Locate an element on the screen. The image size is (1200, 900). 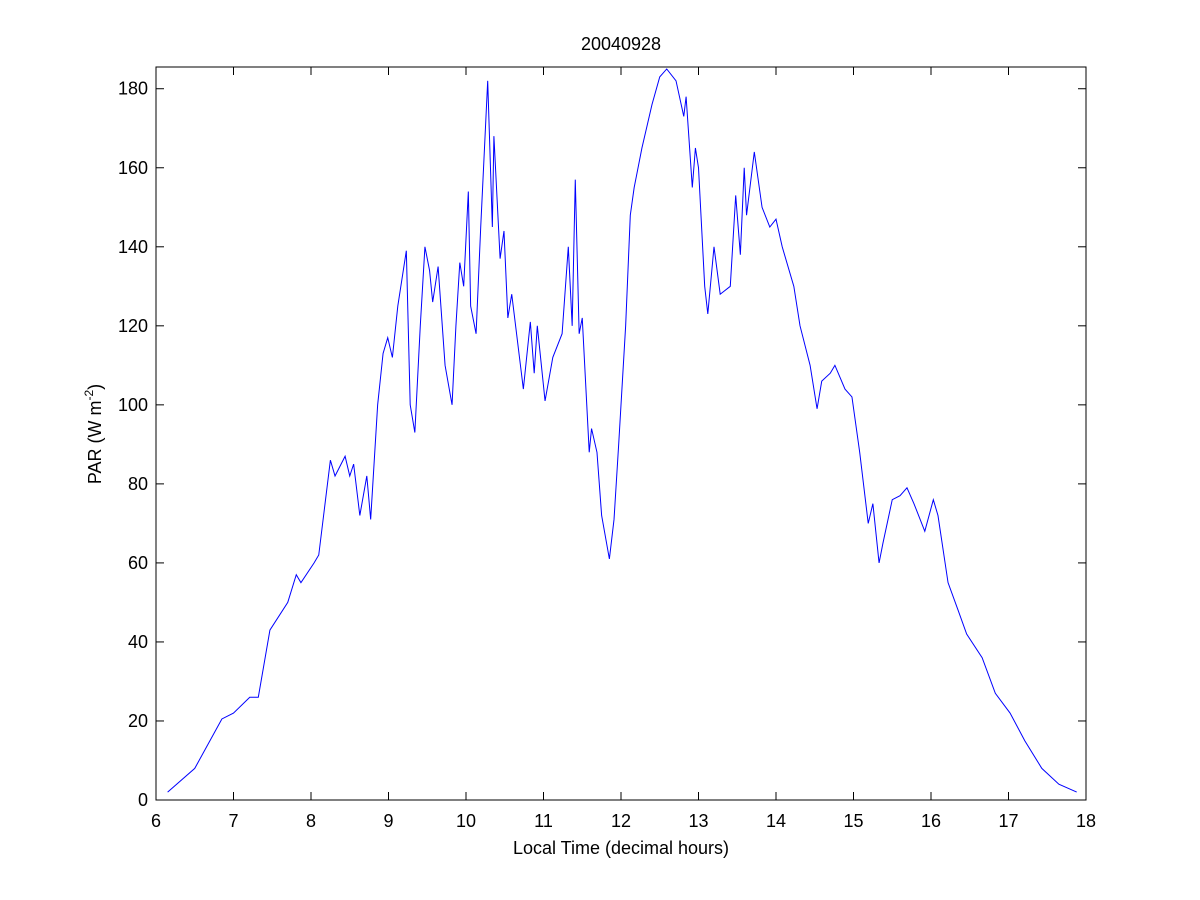
y-axis-label-text: PAR (W m is located at coordinates (95, 443).